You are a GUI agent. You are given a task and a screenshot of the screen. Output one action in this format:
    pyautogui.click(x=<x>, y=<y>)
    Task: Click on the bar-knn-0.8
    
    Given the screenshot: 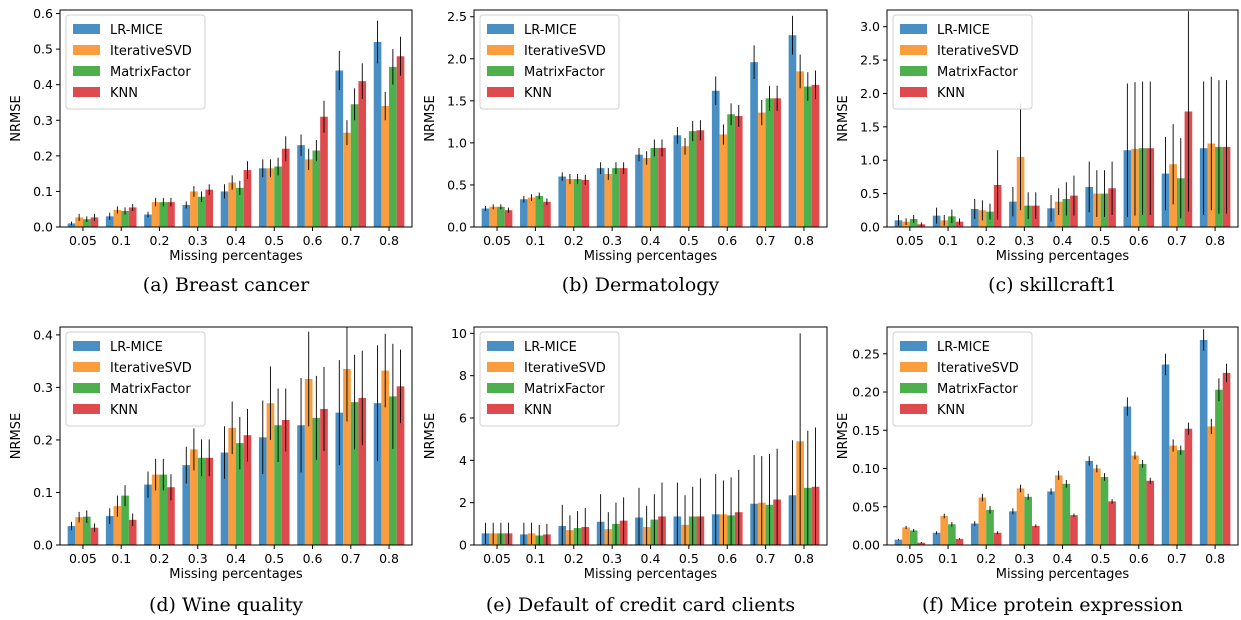 What is the action you would take?
    pyautogui.click(x=1226, y=458)
    